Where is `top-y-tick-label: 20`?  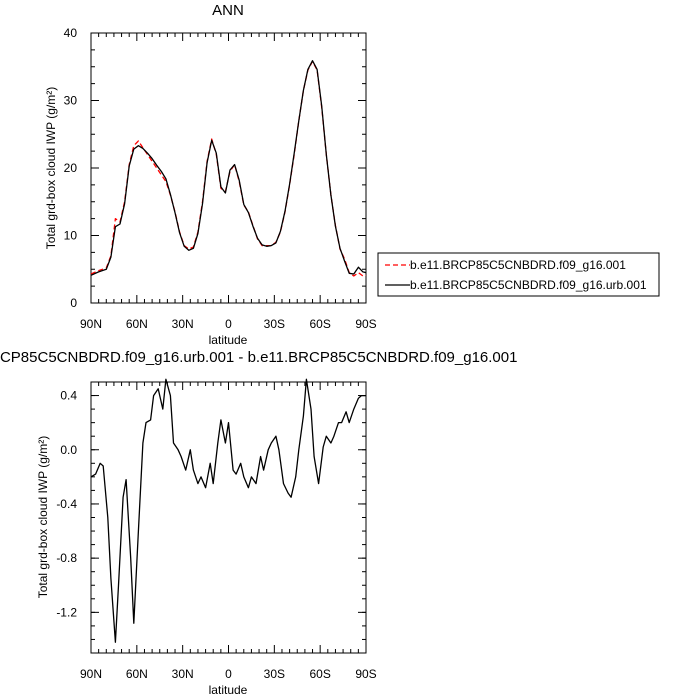 top-y-tick-label: 20 is located at coordinates (71, 168).